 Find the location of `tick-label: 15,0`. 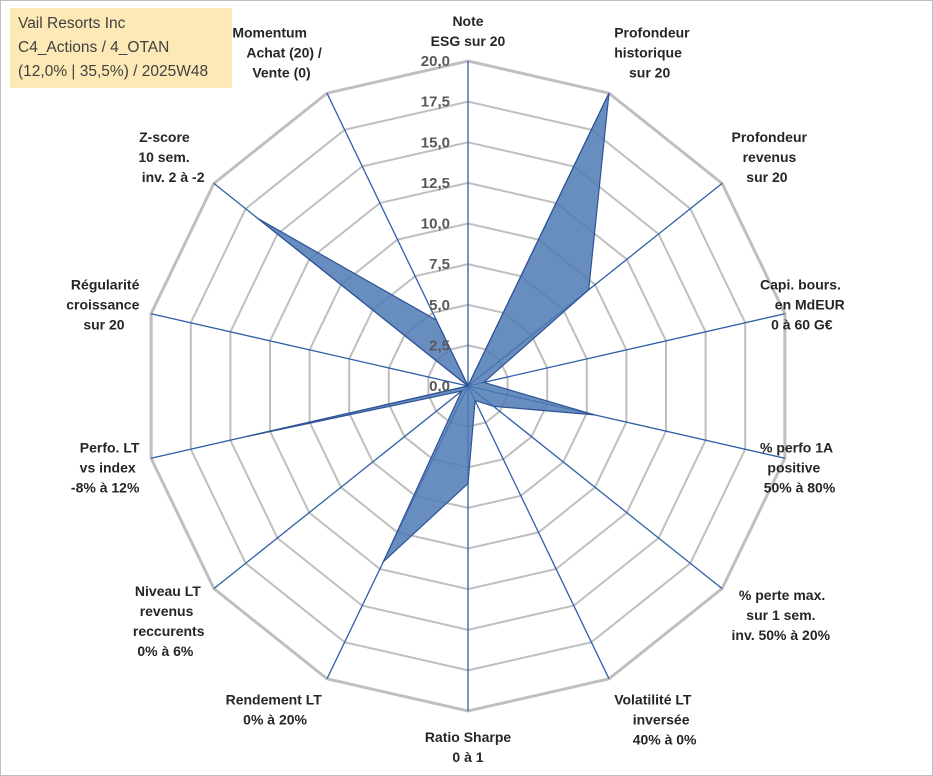

tick-label: 15,0 is located at coordinates (435, 142).